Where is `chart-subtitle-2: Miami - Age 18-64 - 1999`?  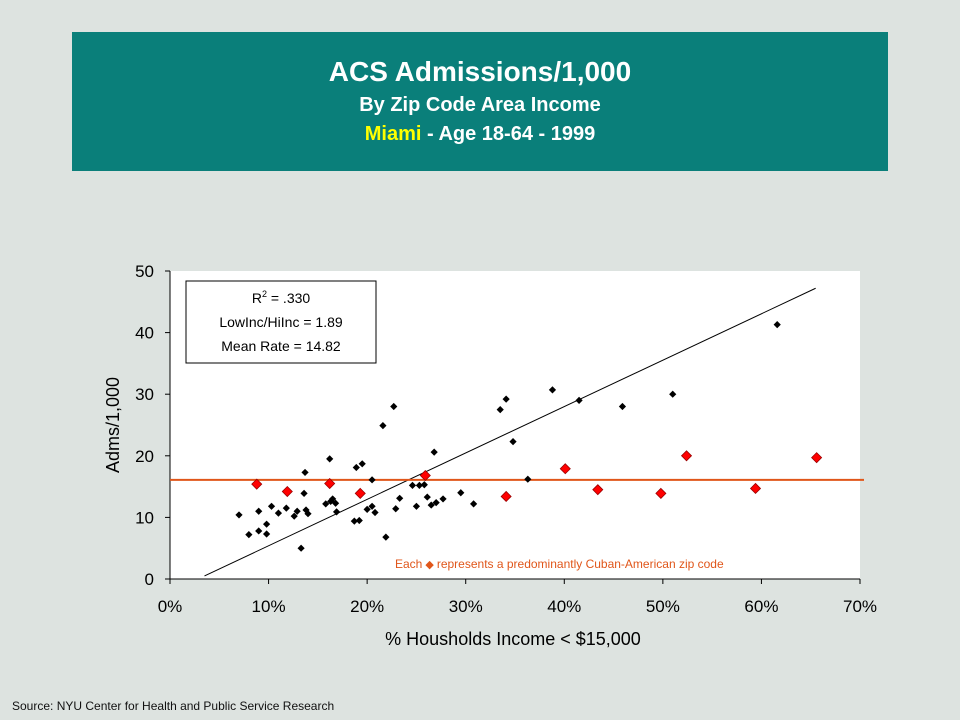
chart-subtitle-2: Miami - Age 18-64 - 1999 is located at coordinates (480, 134).